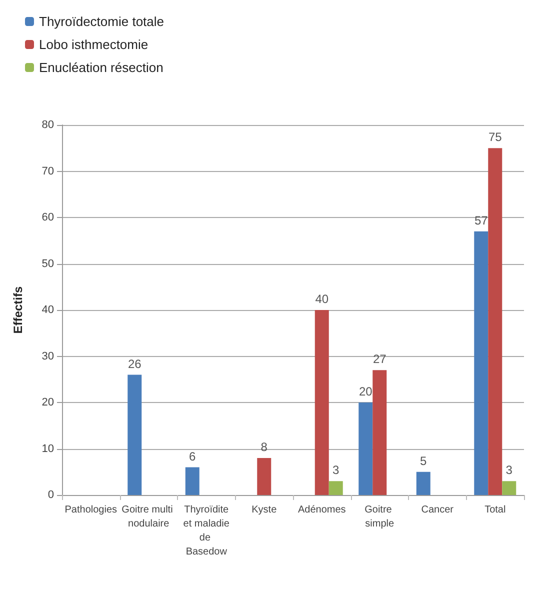 This screenshot has width=546, height=590. Describe the element at coordinates (135, 363) in the screenshot. I see `data-label: 26` at that location.